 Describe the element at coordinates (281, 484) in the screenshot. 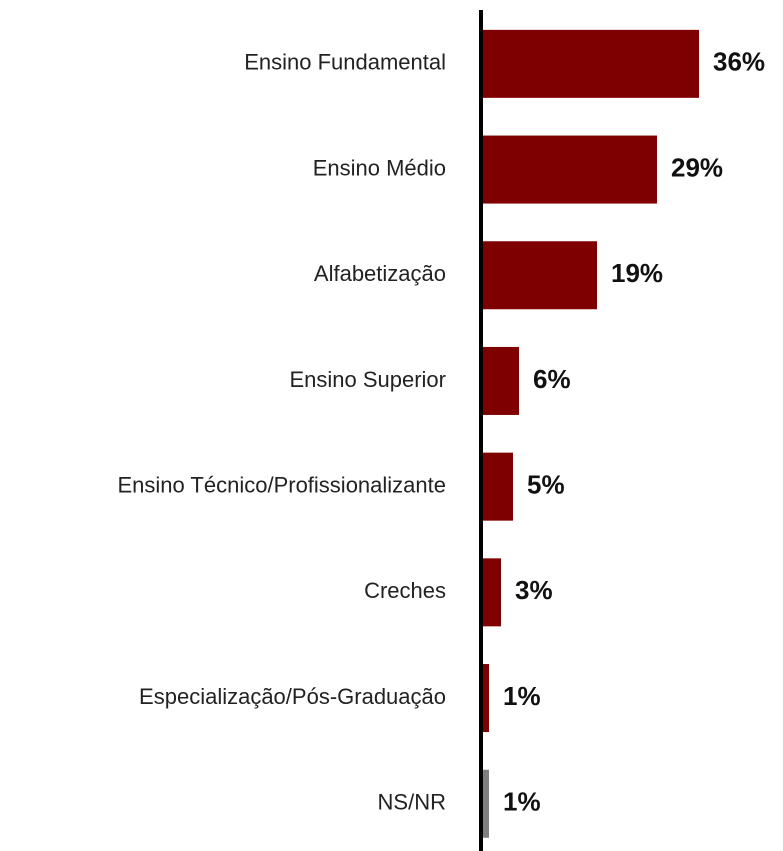

I see `category-label: Ensino Técnico/Profissionalizante` at that location.